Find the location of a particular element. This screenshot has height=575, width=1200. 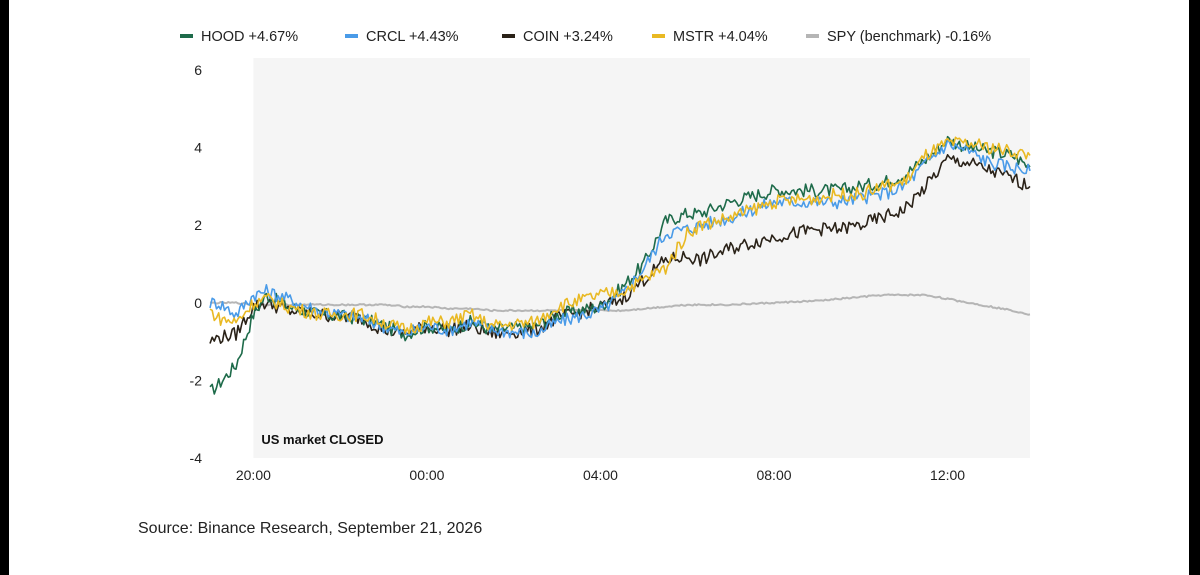

legend-label: HOOD +4.67% is located at coordinates (250, 37).